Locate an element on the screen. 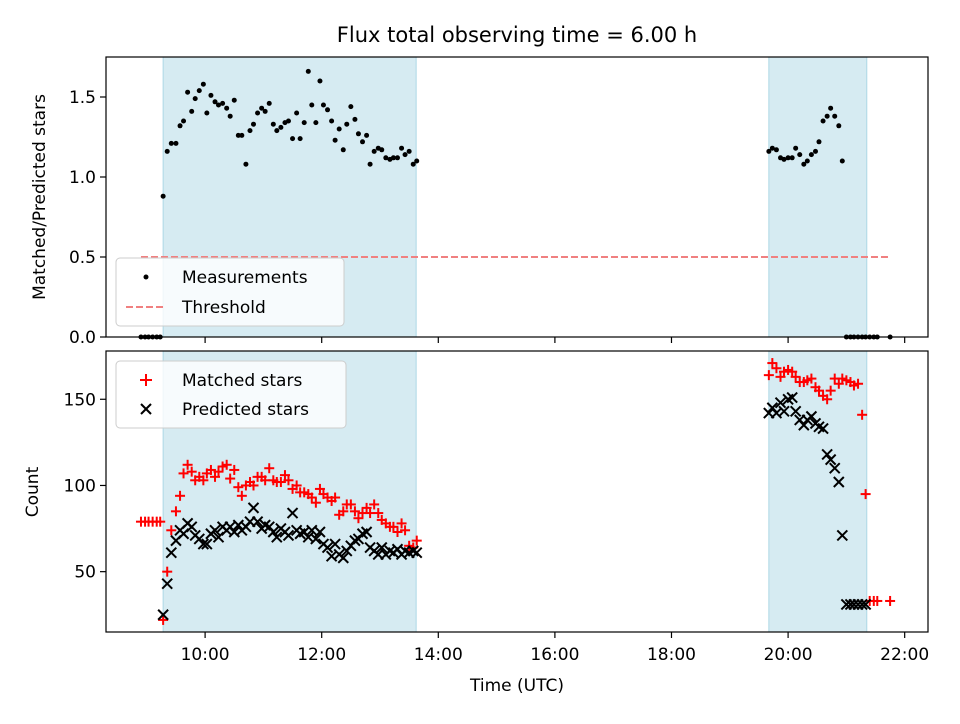 The image size is (960, 724). chart-title: Flux total observing time = 6.00 h is located at coordinates (517, 35).